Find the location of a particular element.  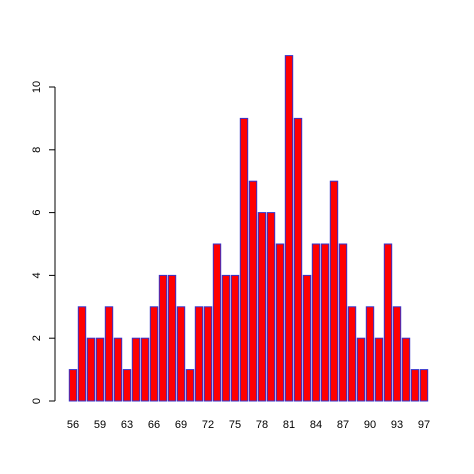

x-tick-label: 59 is located at coordinates (100, 425).